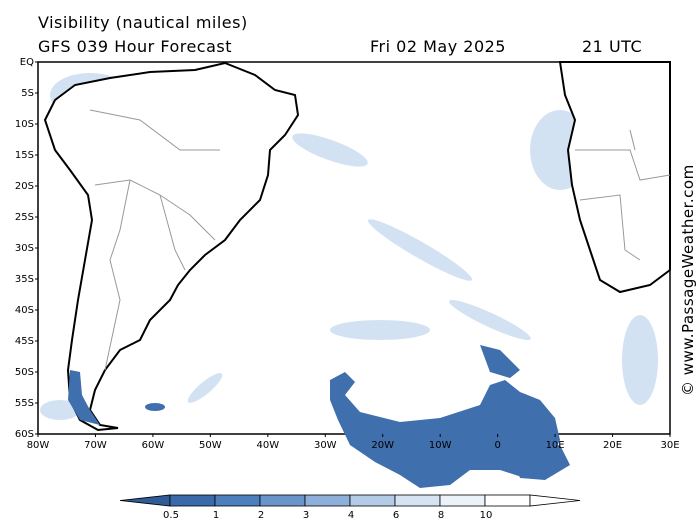 This screenshot has width=700, height=525. I want to click on lon-tick-label: 20W, so click(382, 445).